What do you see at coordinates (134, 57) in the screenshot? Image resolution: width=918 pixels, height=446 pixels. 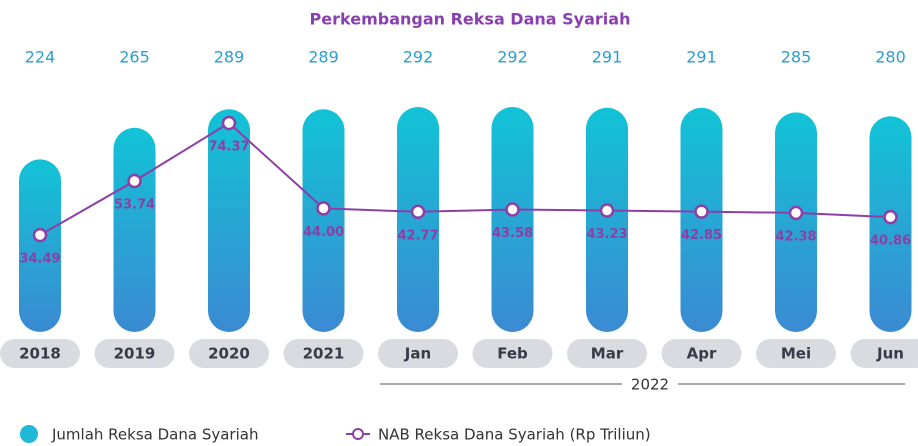 I see `bar-value-label: 265` at bounding box center [134, 57].